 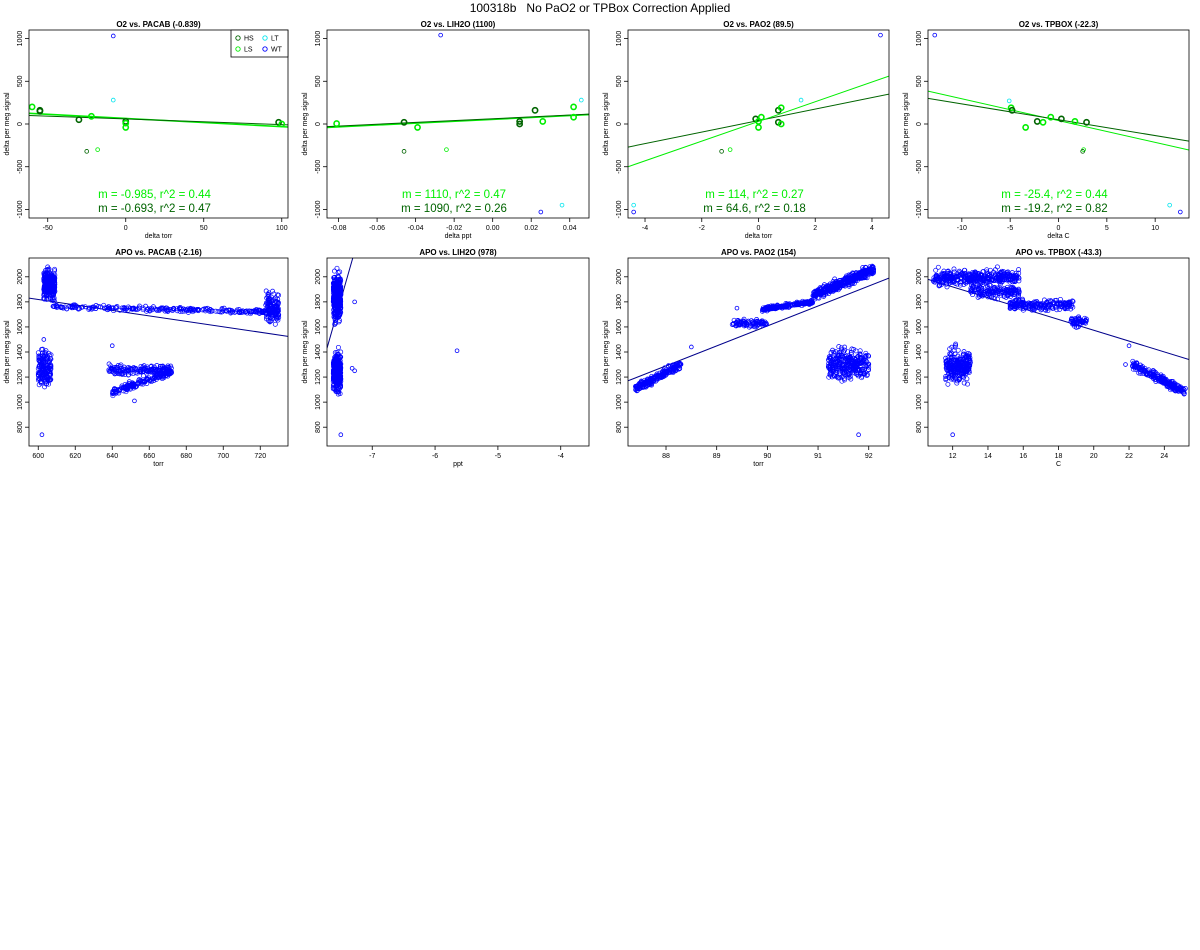 I want to click on x-tick-label: 88, so click(x=666, y=456).